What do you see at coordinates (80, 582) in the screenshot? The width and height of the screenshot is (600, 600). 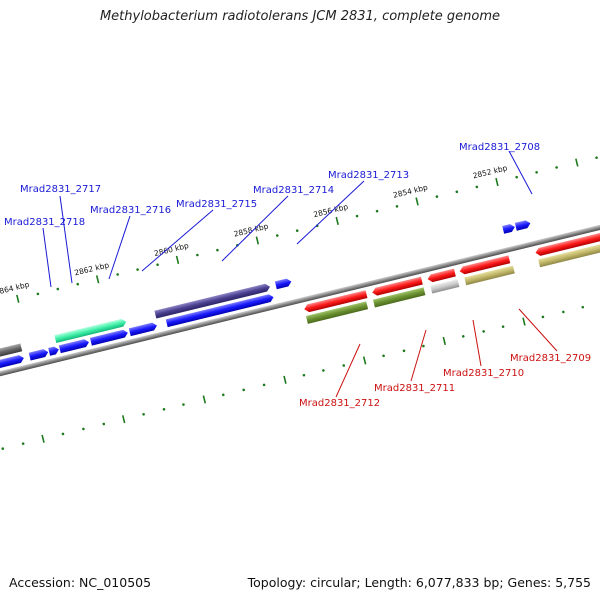 I see `accession-label: Accession: NC_010505` at bounding box center [80, 582].